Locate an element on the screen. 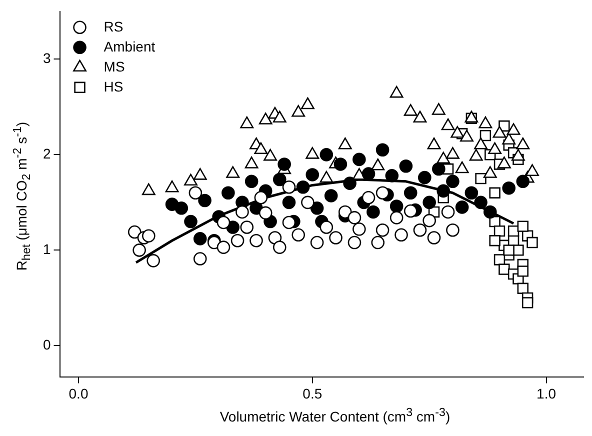 Image resolution: width=592 pixels, height=436 pixels. legend-label: RS is located at coordinates (114, 26).